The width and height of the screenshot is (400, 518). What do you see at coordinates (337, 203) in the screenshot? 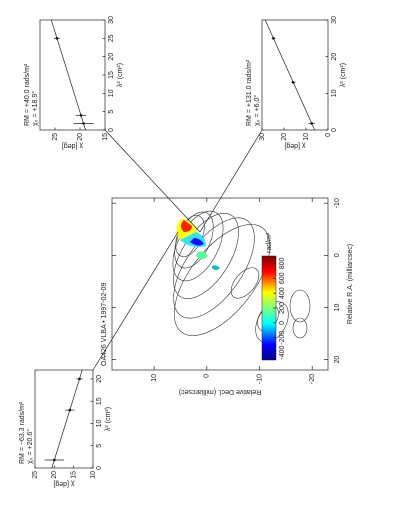
I see `x-tick-label: -10` at bounding box center [337, 203].